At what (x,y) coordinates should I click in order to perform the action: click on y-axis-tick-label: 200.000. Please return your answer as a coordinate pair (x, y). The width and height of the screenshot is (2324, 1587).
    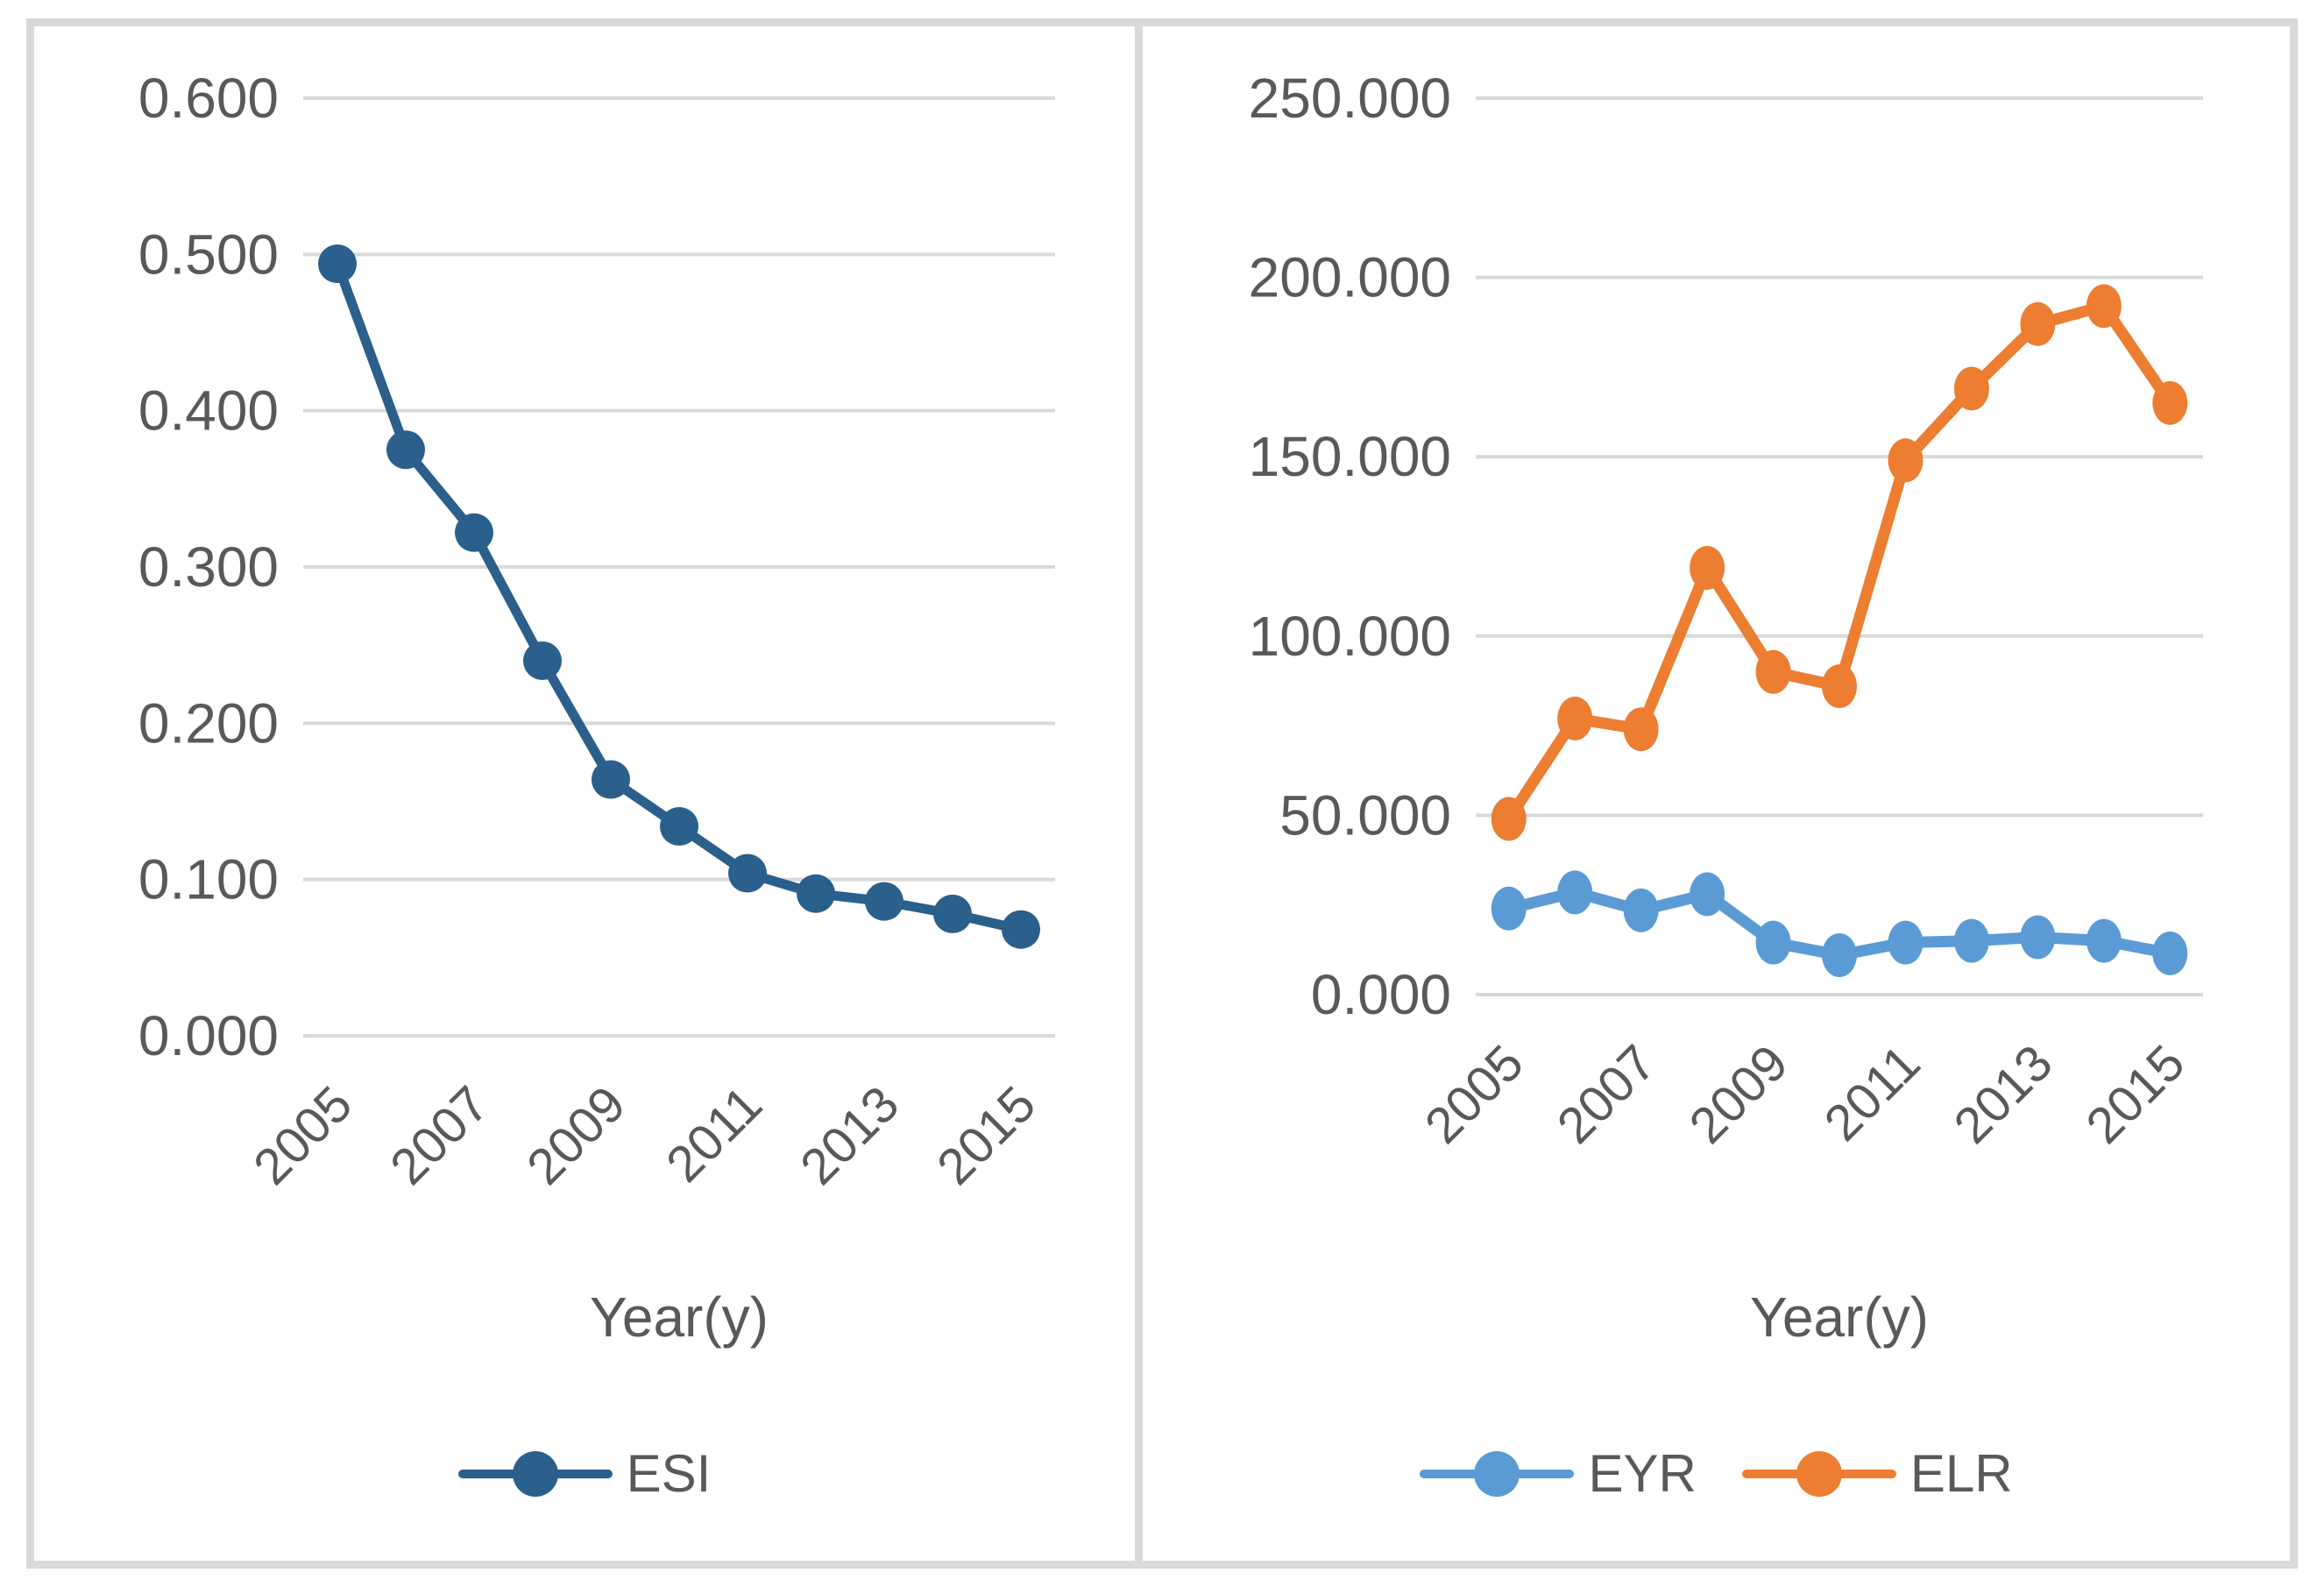
    Looking at the image, I should click on (1350, 277).